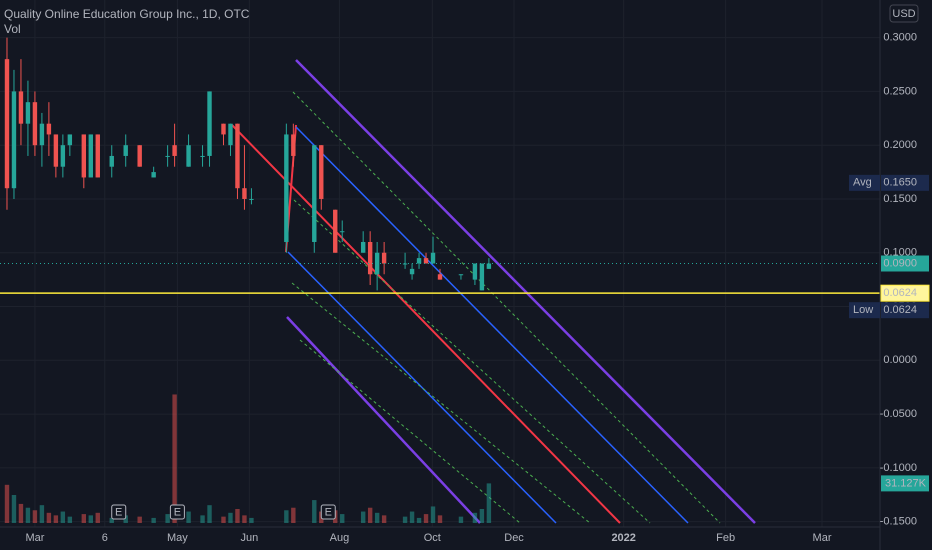 The width and height of the screenshot is (932, 550). I want to click on volume-badge, so click(905, 483).